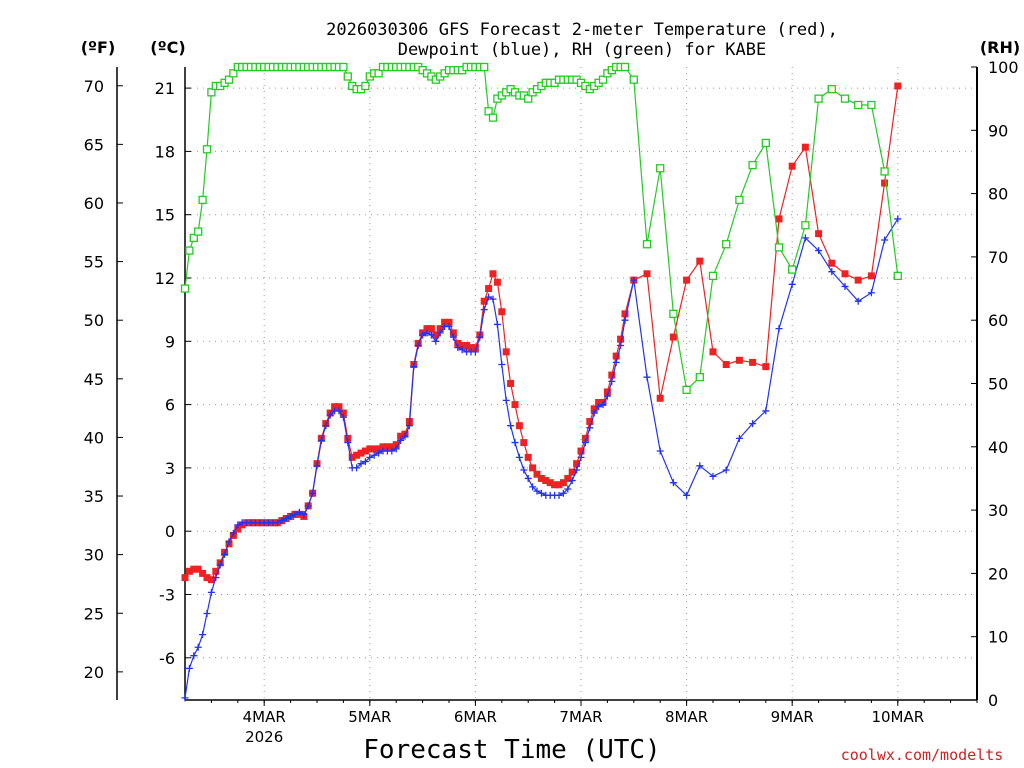 Image resolution: width=1024 pixels, height=768 pixels. Describe the element at coordinates (998, 573) in the screenshot. I see `rh-tick-label: 20` at that location.